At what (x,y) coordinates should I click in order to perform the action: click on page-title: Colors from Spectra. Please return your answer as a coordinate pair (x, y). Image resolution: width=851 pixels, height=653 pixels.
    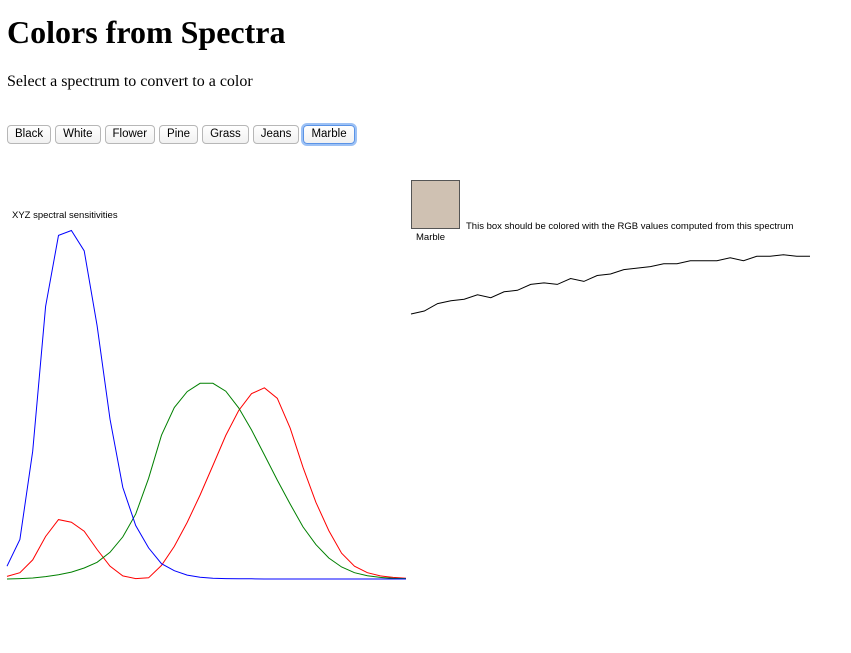
    Looking at the image, I should click on (146, 32).